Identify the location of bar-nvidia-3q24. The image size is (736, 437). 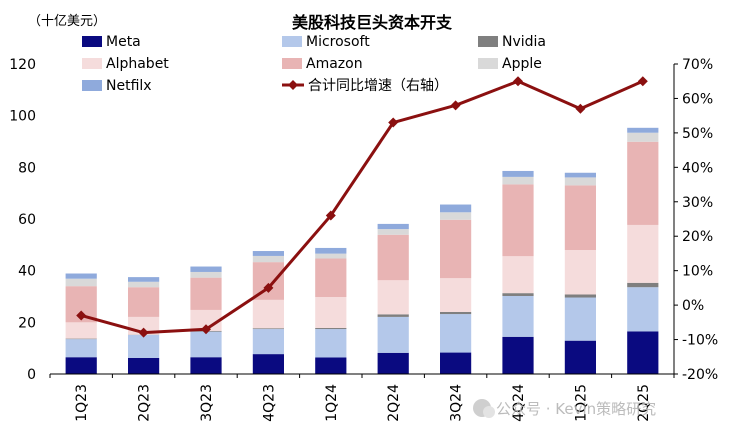
(456, 313).